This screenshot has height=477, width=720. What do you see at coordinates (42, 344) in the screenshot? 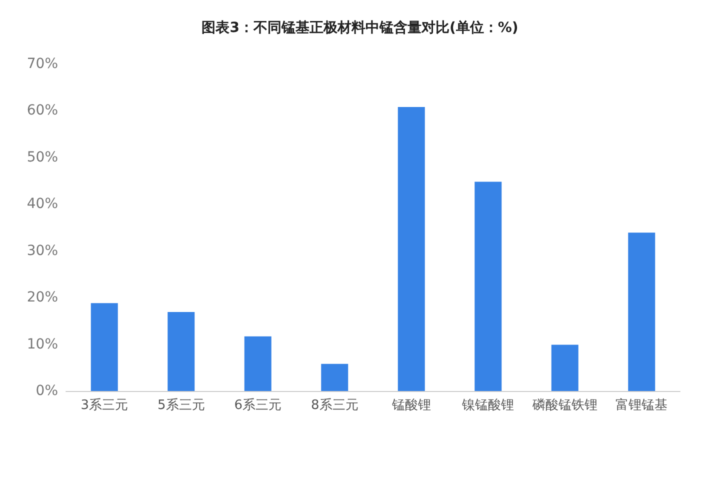
I see `y-tick-label: 10%` at bounding box center [42, 344].